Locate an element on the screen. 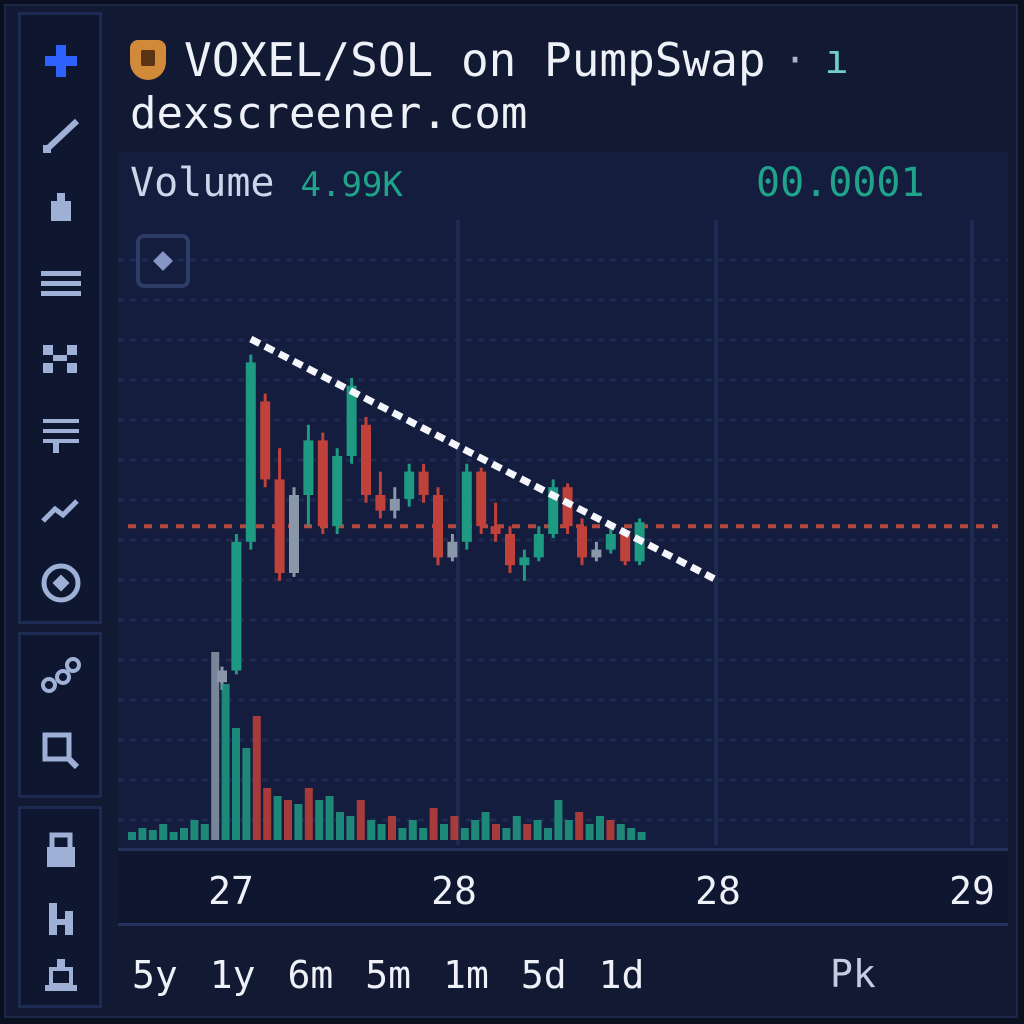  timeframe-bar: 5y 1y 6m 5m 1m 5d 1d Pk is located at coordinates (563, 975).